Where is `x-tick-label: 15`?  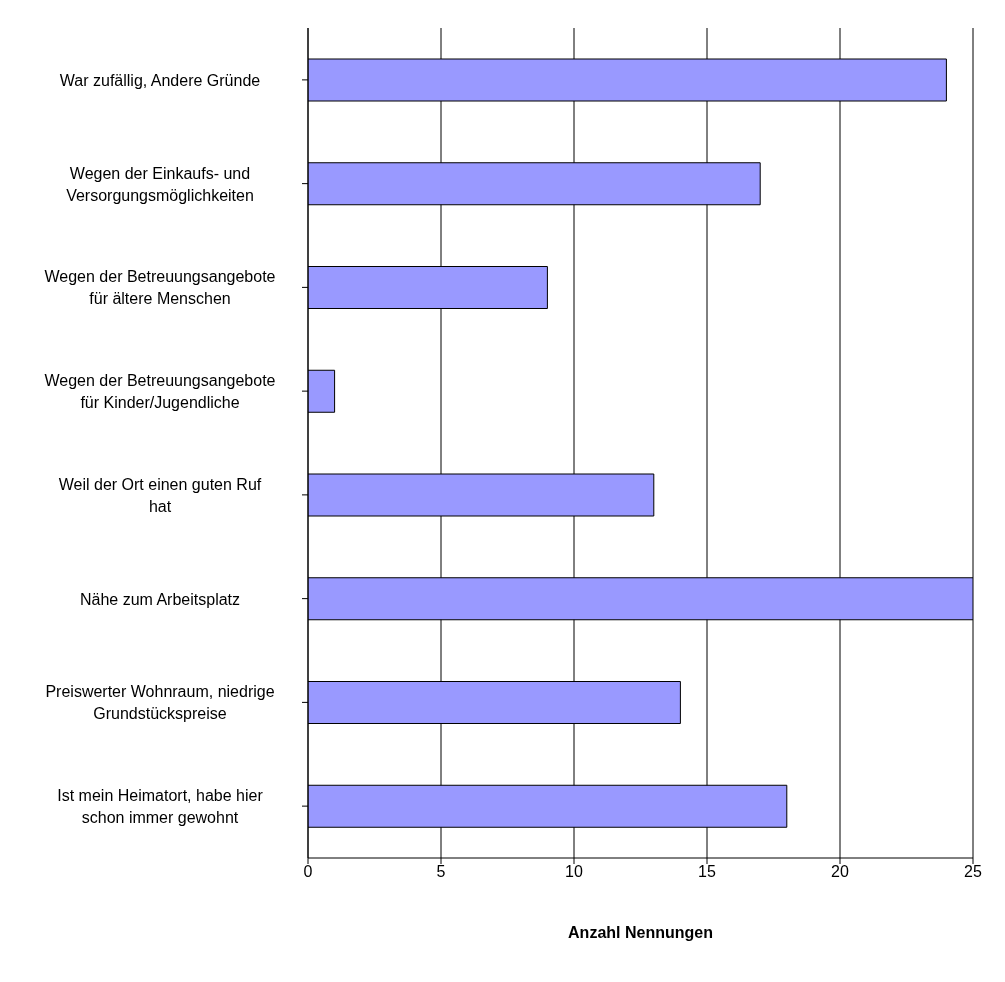 x-tick-label: 15 is located at coordinates (707, 872).